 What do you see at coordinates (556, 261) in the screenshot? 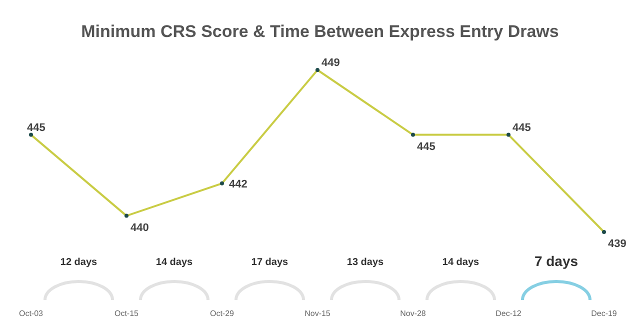
I see `text: 7 days` at bounding box center [556, 261].